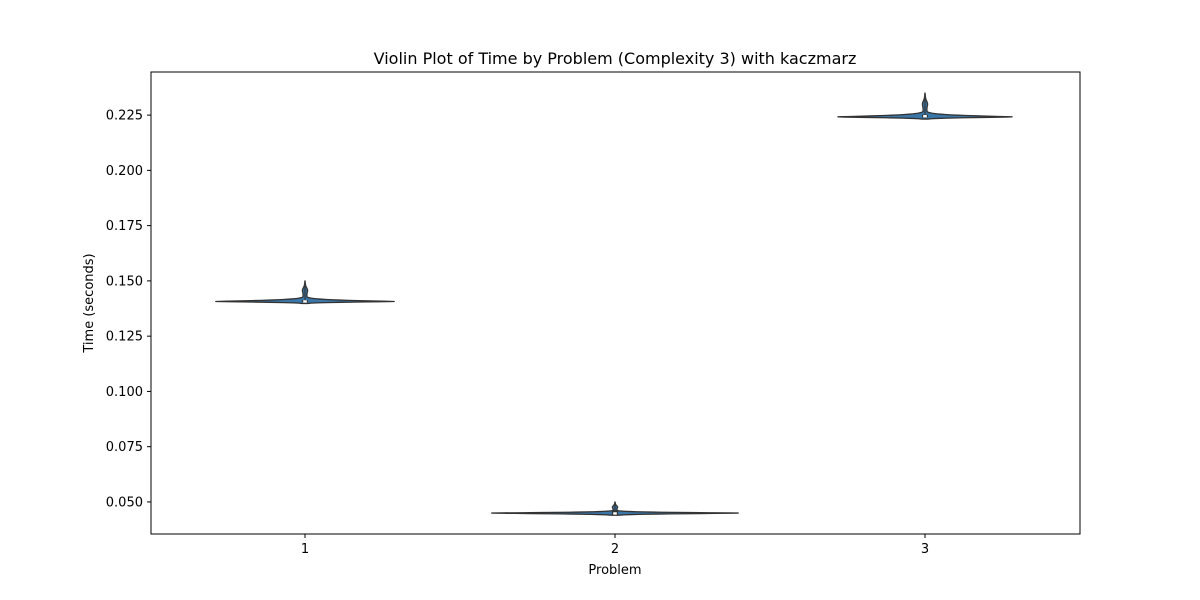 This screenshot has height=600, width=1200. I want to click on y-axis: 0.050 0.075 0.100 0.125 0.150 0.175 0.200 0.225, so click(128, 309).